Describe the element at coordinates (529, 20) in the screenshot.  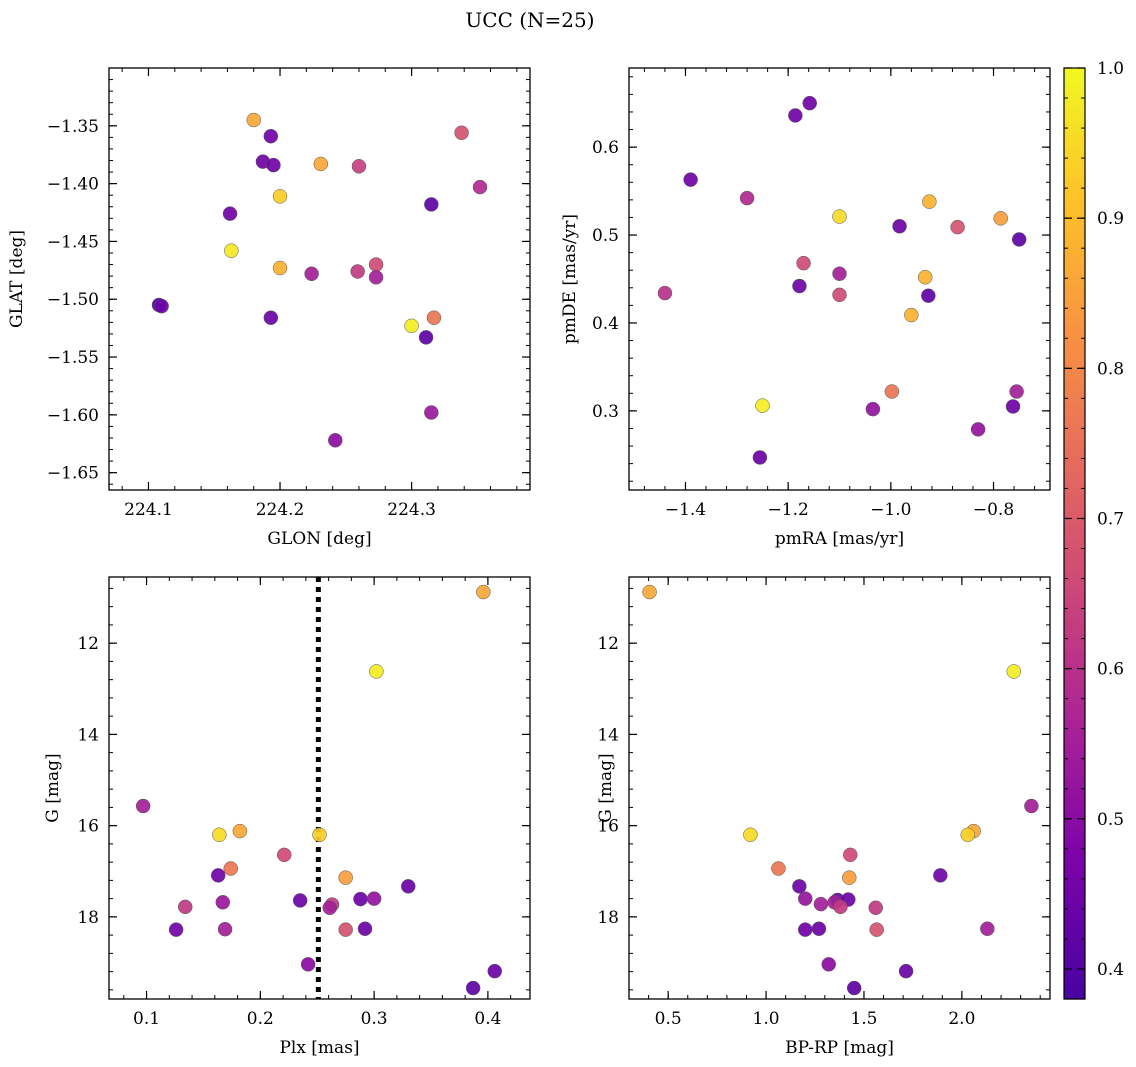
I see `figure-title: UCC (N=25)` at that location.